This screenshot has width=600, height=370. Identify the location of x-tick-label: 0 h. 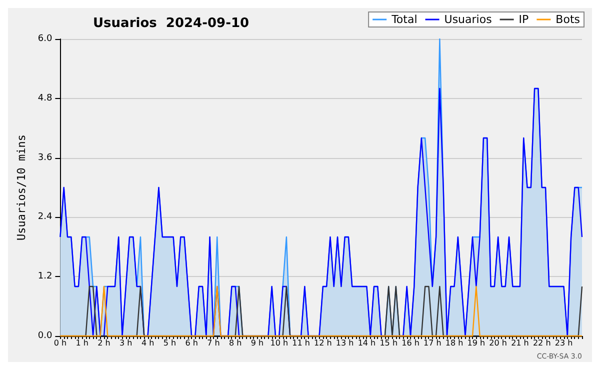
(60, 343).